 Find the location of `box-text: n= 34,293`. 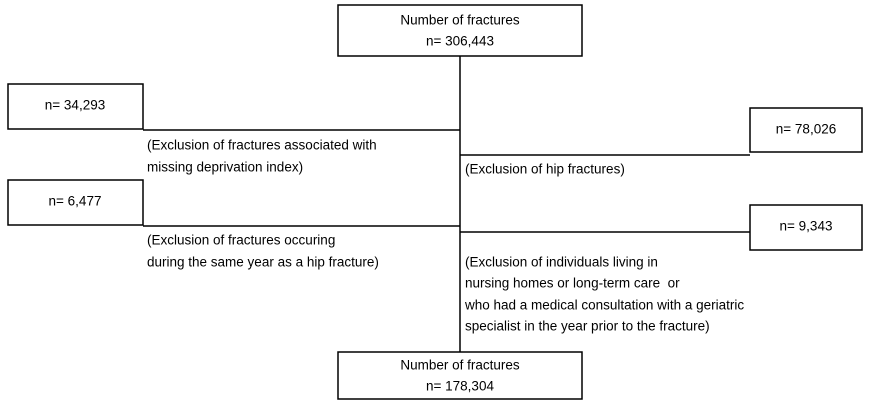

box-text: n= 34,293 is located at coordinates (75, 105).